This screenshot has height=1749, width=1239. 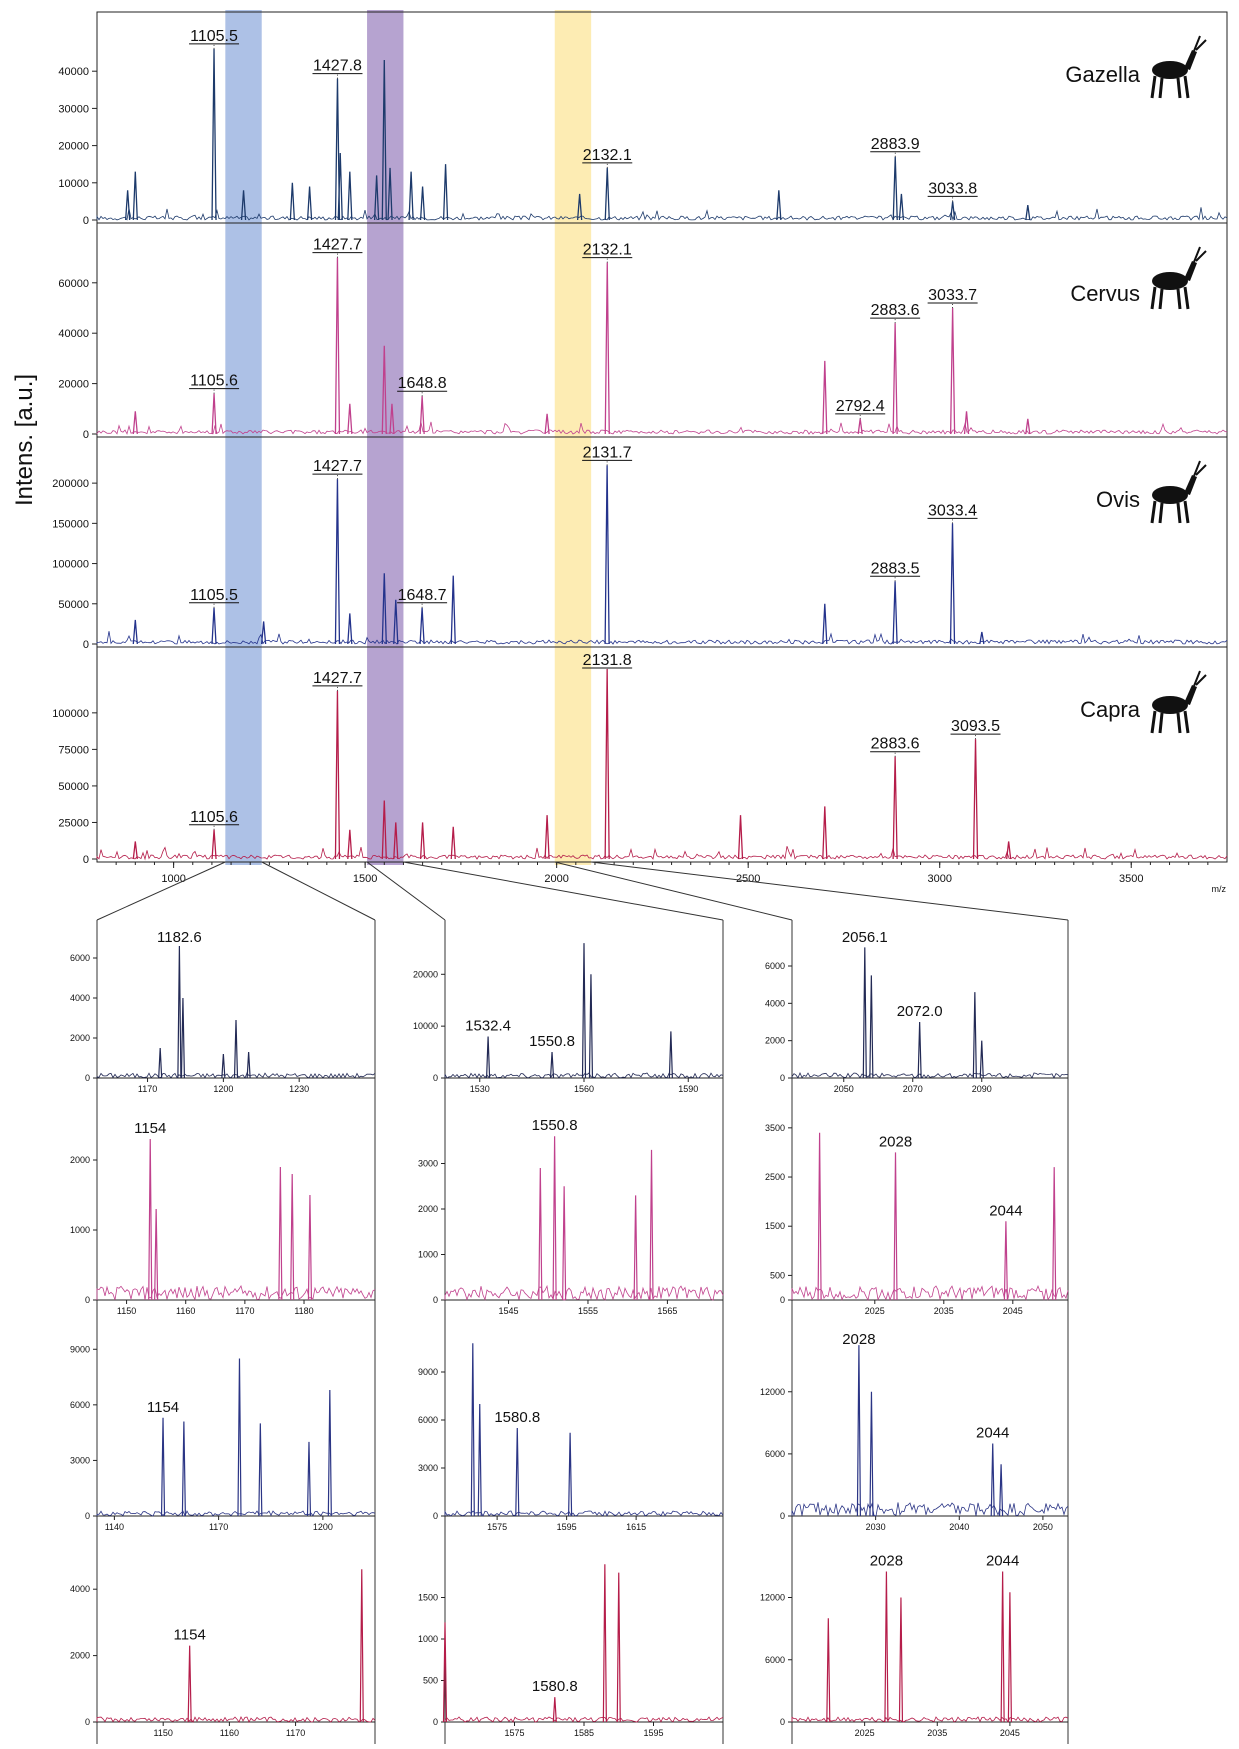 I want to click on peak-label: 2883.9, so click(x=895, y=144).